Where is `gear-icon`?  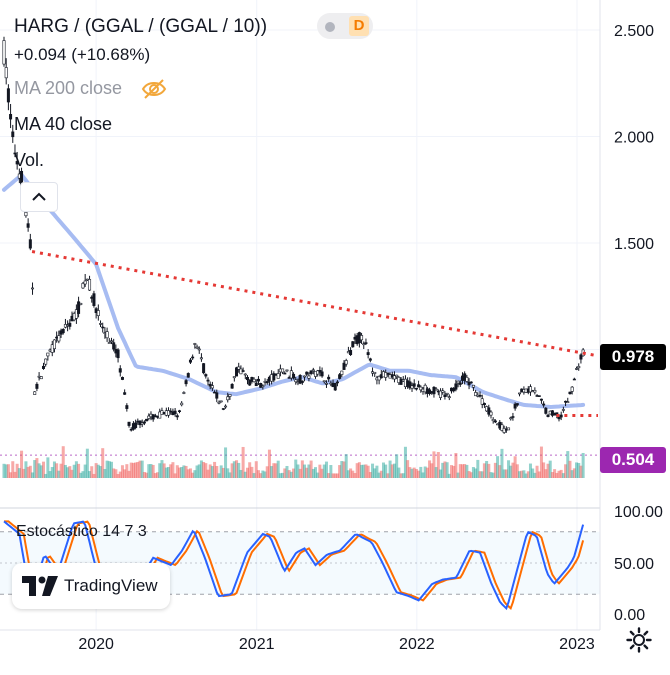 gear-icon is located at coordinates (639, 640).